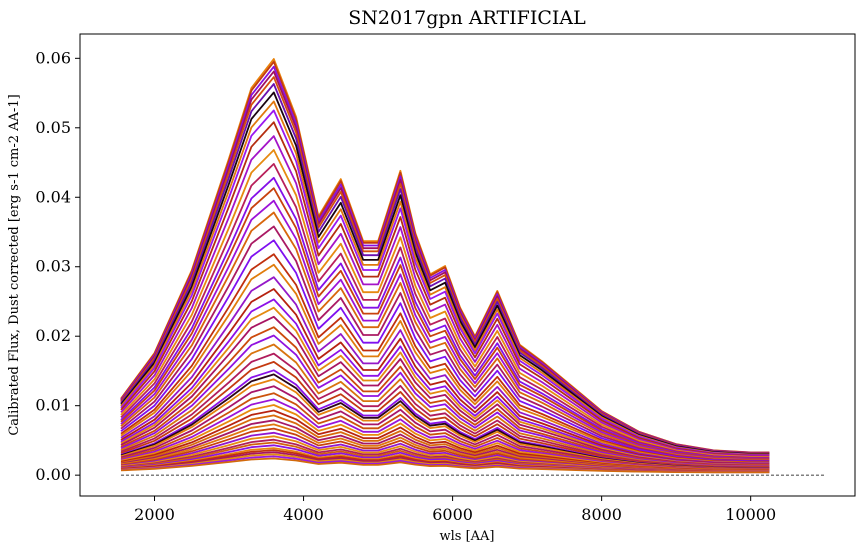 This screenshot has height=552, width=864. What do you see at coordinates (53, 474) in the screenshot?
I see `y-tick-label: 0.00` at bounding box center [53, 474].